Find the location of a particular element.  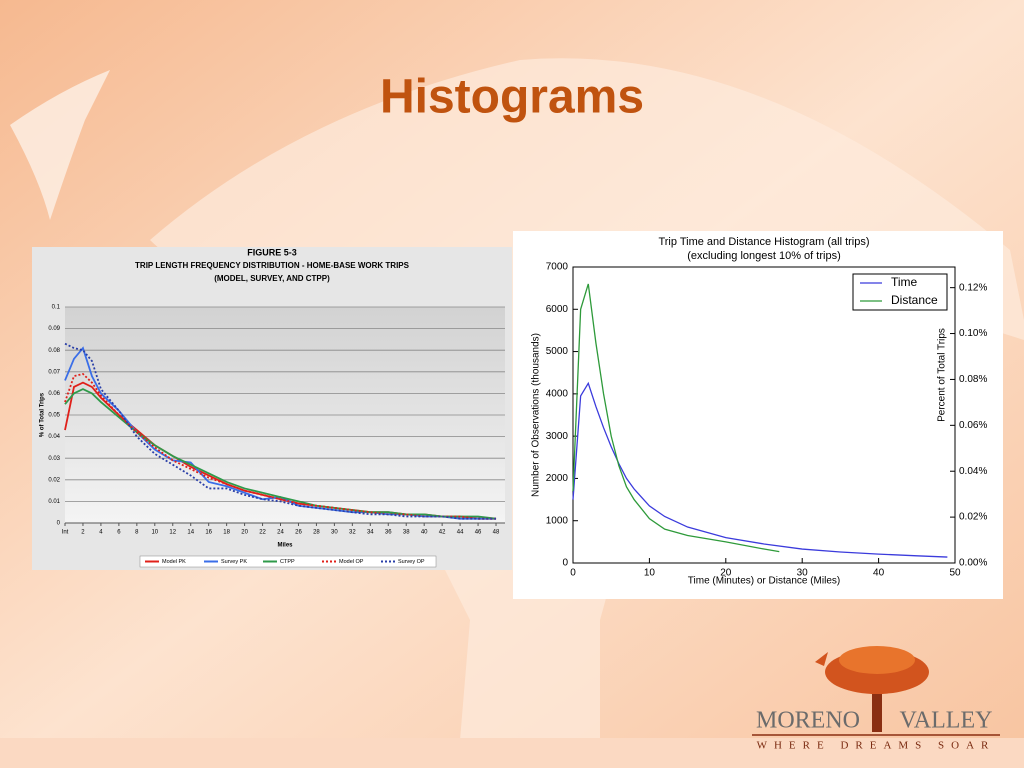

y2-tick-label: 0.02% is located at coordinates (973, 517).